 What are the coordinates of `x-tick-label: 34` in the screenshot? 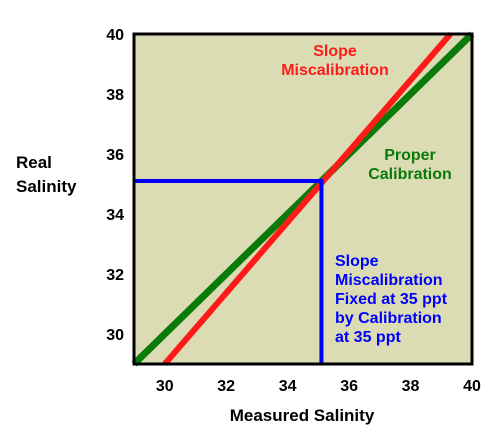 It's located at (288, 386).